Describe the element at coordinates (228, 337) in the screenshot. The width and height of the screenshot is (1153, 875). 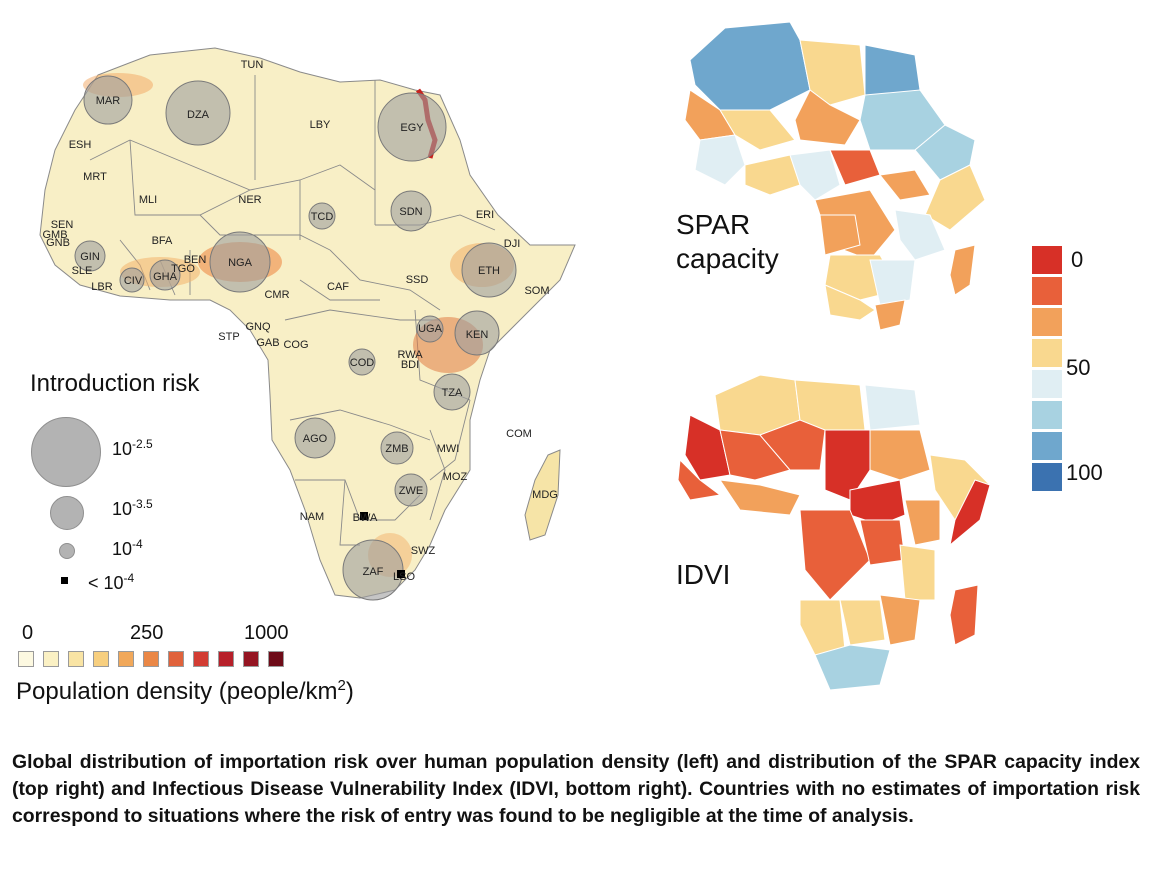
I see `country-label: STP` at that location.